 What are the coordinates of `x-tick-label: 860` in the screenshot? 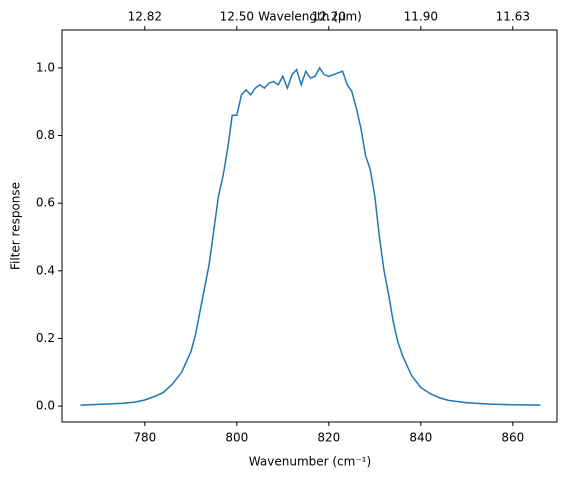 It's located at (512, 438).